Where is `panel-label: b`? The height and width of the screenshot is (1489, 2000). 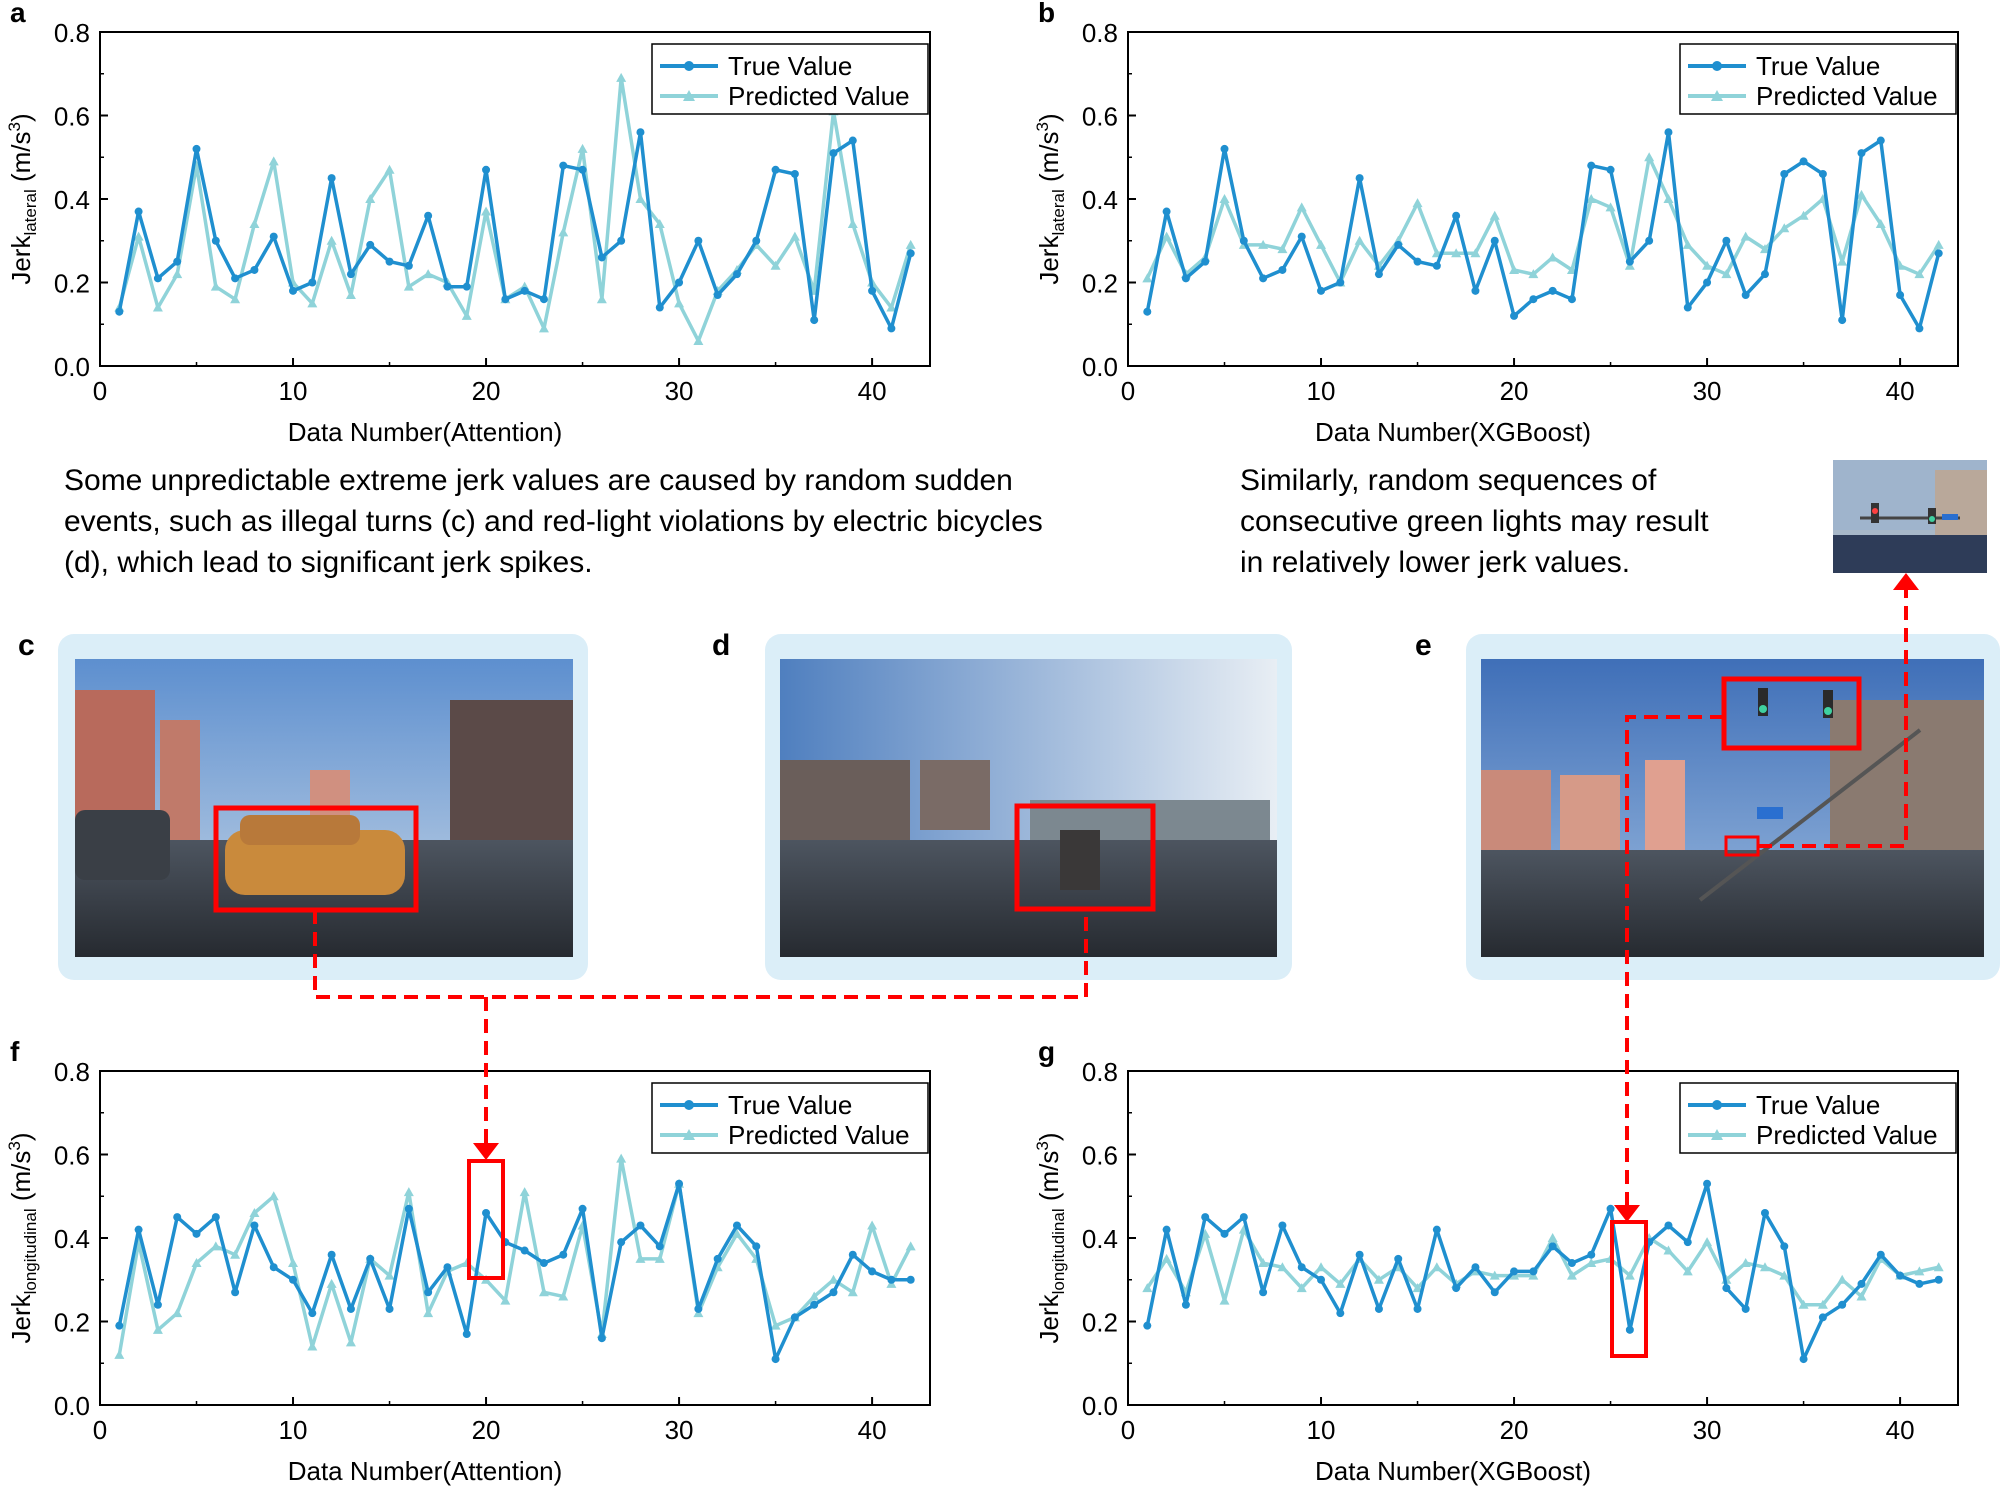
panel-label: b is located at coordinates (1046, 14).